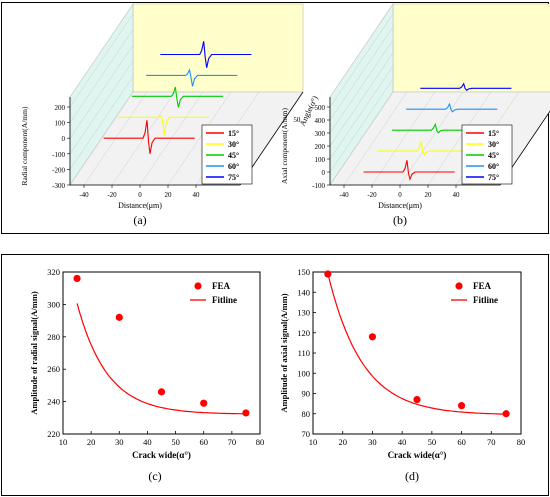 This screenshot has height=497, width=550. What do you see at coordinates (306, 414) in the screenshot?
I see `y-tick-label: 80` at bounding box center [306, 414].